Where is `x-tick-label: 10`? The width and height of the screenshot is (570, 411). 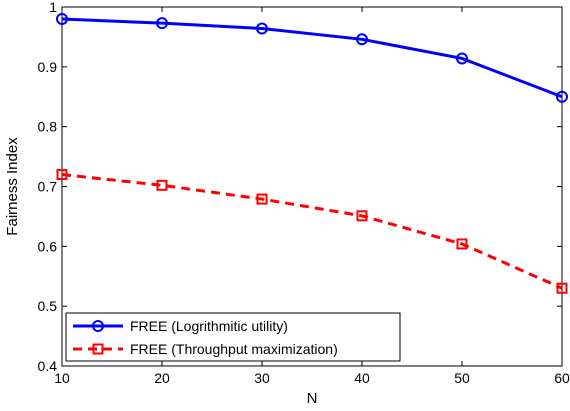 x-tick-label: 10 is located at coordinates (62, 378).